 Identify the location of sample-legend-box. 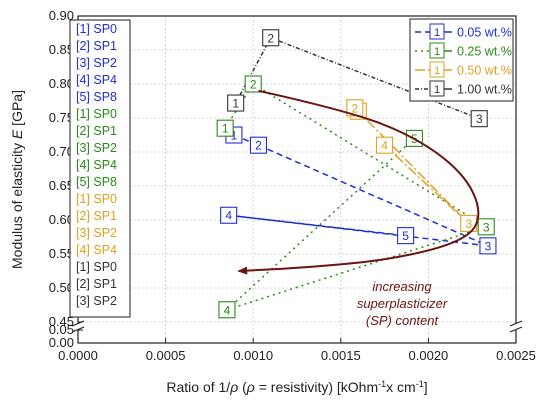
(100, 168).